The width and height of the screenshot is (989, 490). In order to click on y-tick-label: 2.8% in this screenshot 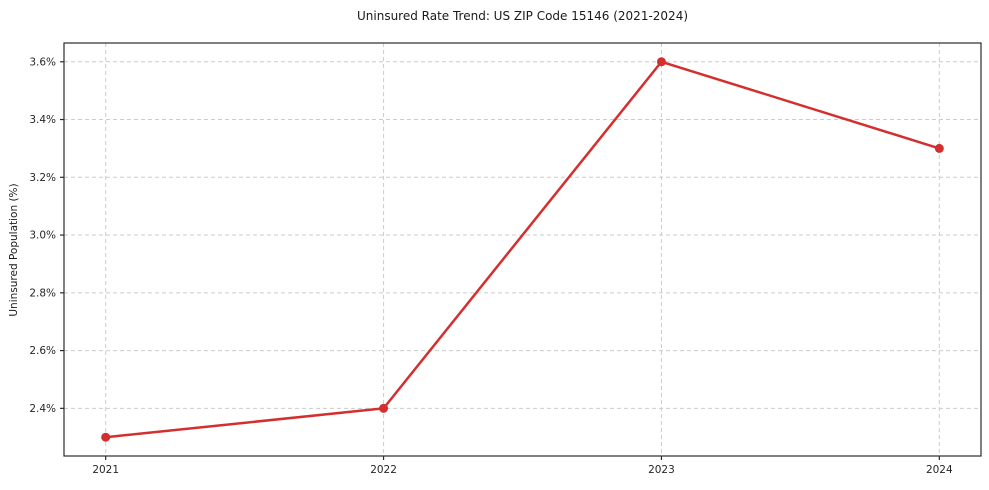, I will do `click(42, 293)`.